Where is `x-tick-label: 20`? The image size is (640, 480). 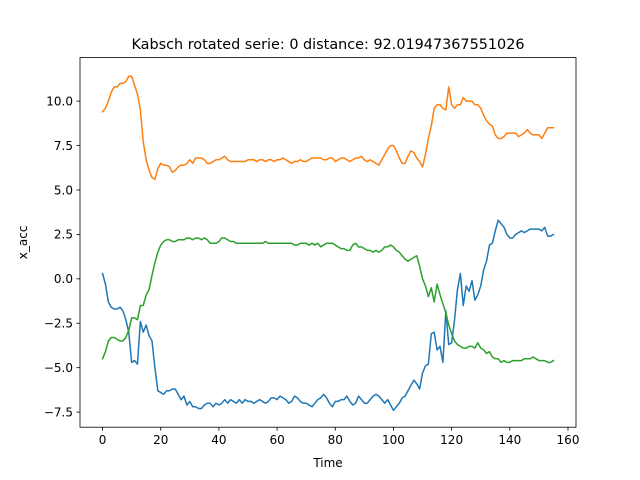
x-tick-label: 20 is located at coordinates (160, 440).